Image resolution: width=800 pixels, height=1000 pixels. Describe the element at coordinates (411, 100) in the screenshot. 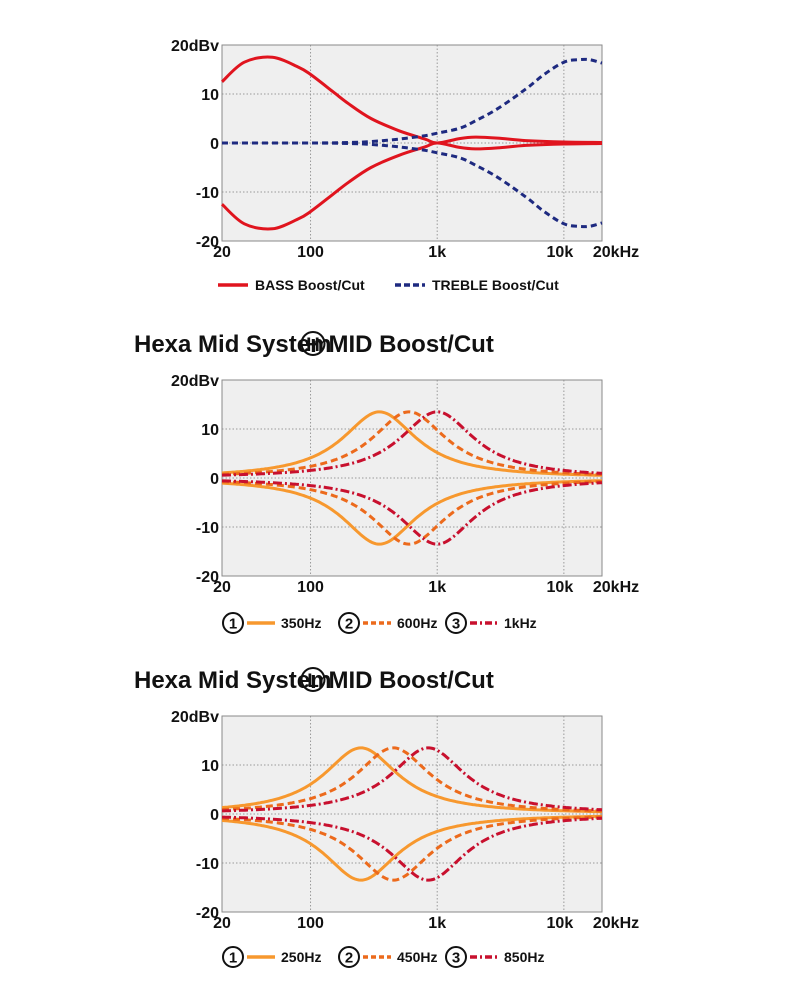

I see `bass-boost-curve` at that location.